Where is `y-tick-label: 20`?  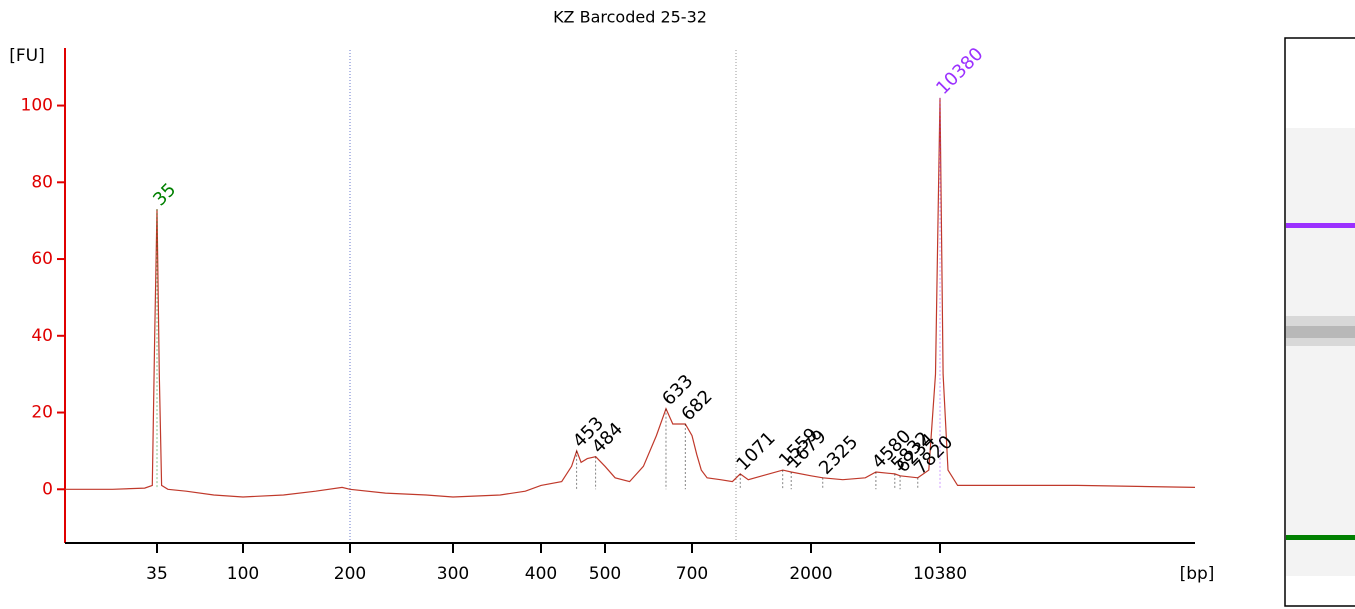 y-tick-label: 20 is located at coordinates (42, 413).